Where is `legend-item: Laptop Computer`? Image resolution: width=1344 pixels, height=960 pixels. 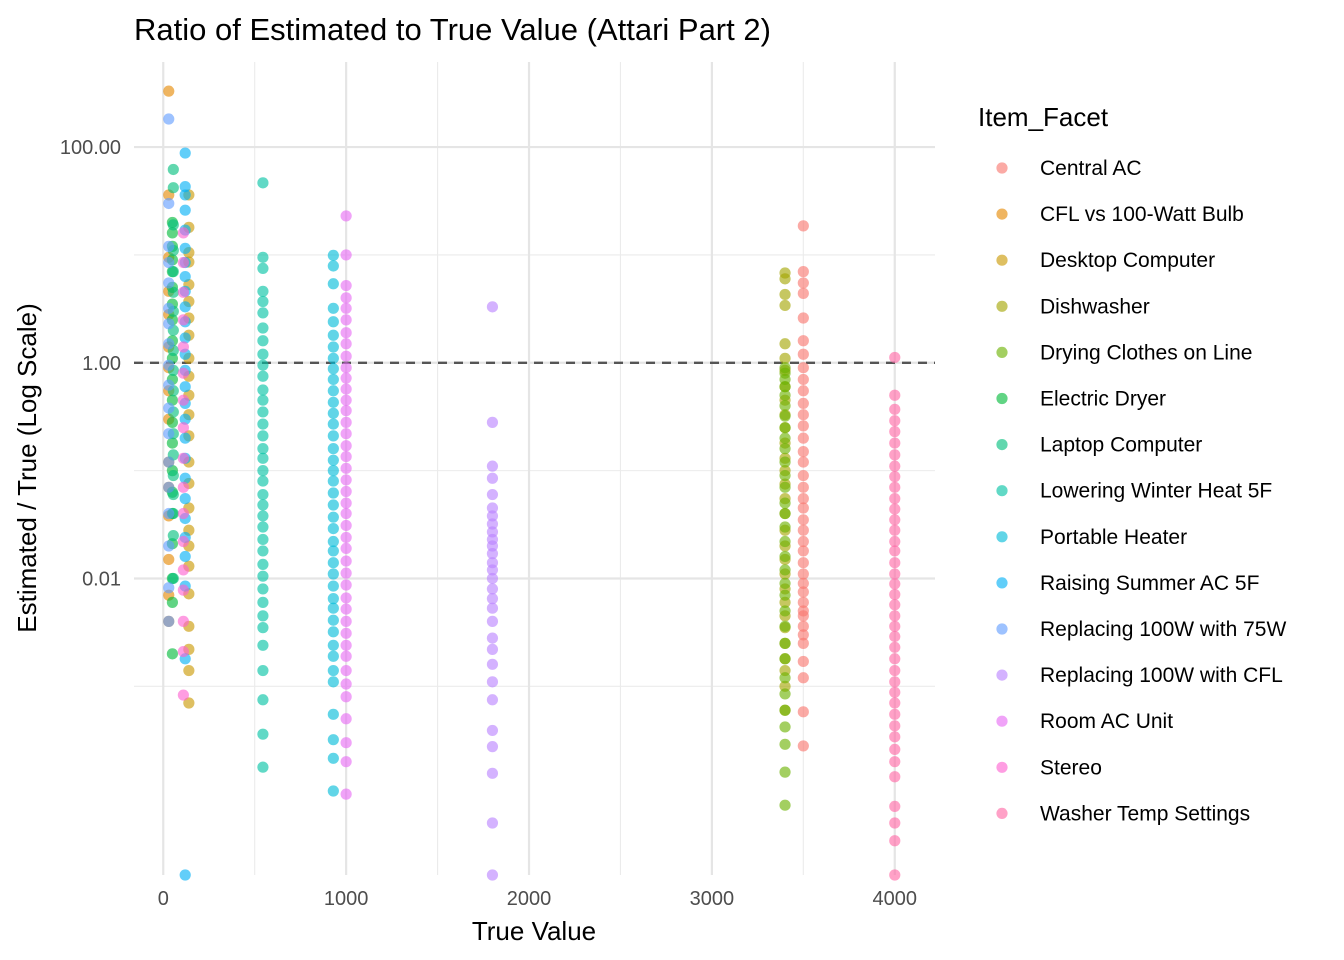
legend-item: Laptop Computer is located at coordinates (1099, 445).